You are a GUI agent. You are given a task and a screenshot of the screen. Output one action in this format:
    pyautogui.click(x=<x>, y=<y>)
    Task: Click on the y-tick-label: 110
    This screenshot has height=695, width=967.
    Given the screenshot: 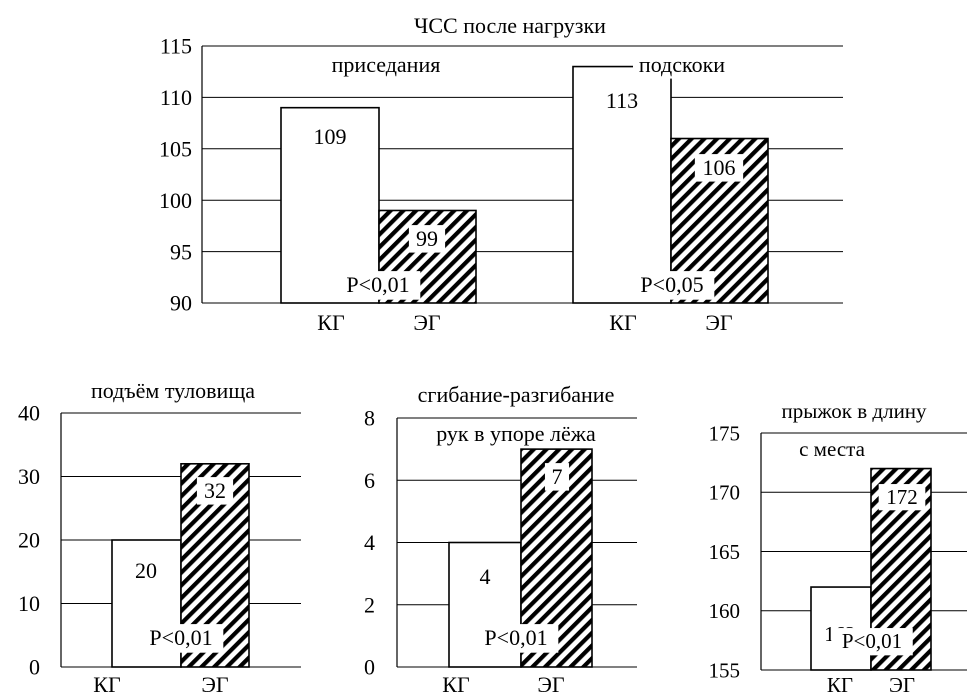 What is the action you would take?
    pyautogui.click(x=176, y=97)
    